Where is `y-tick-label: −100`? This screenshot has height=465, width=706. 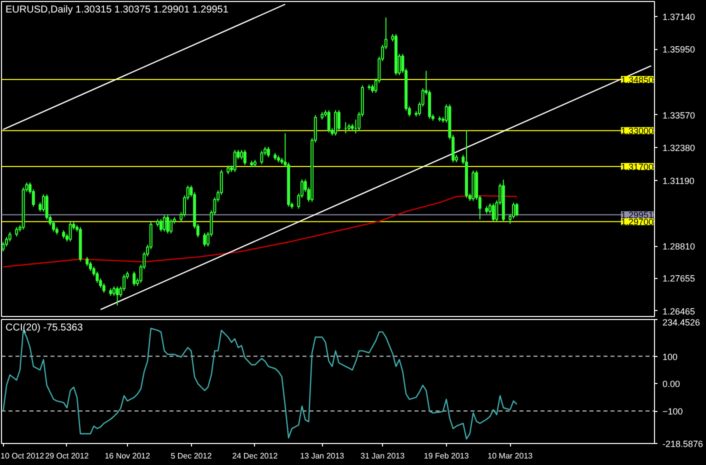
y-tick-label: −100 is located at coordinates (672, 411).